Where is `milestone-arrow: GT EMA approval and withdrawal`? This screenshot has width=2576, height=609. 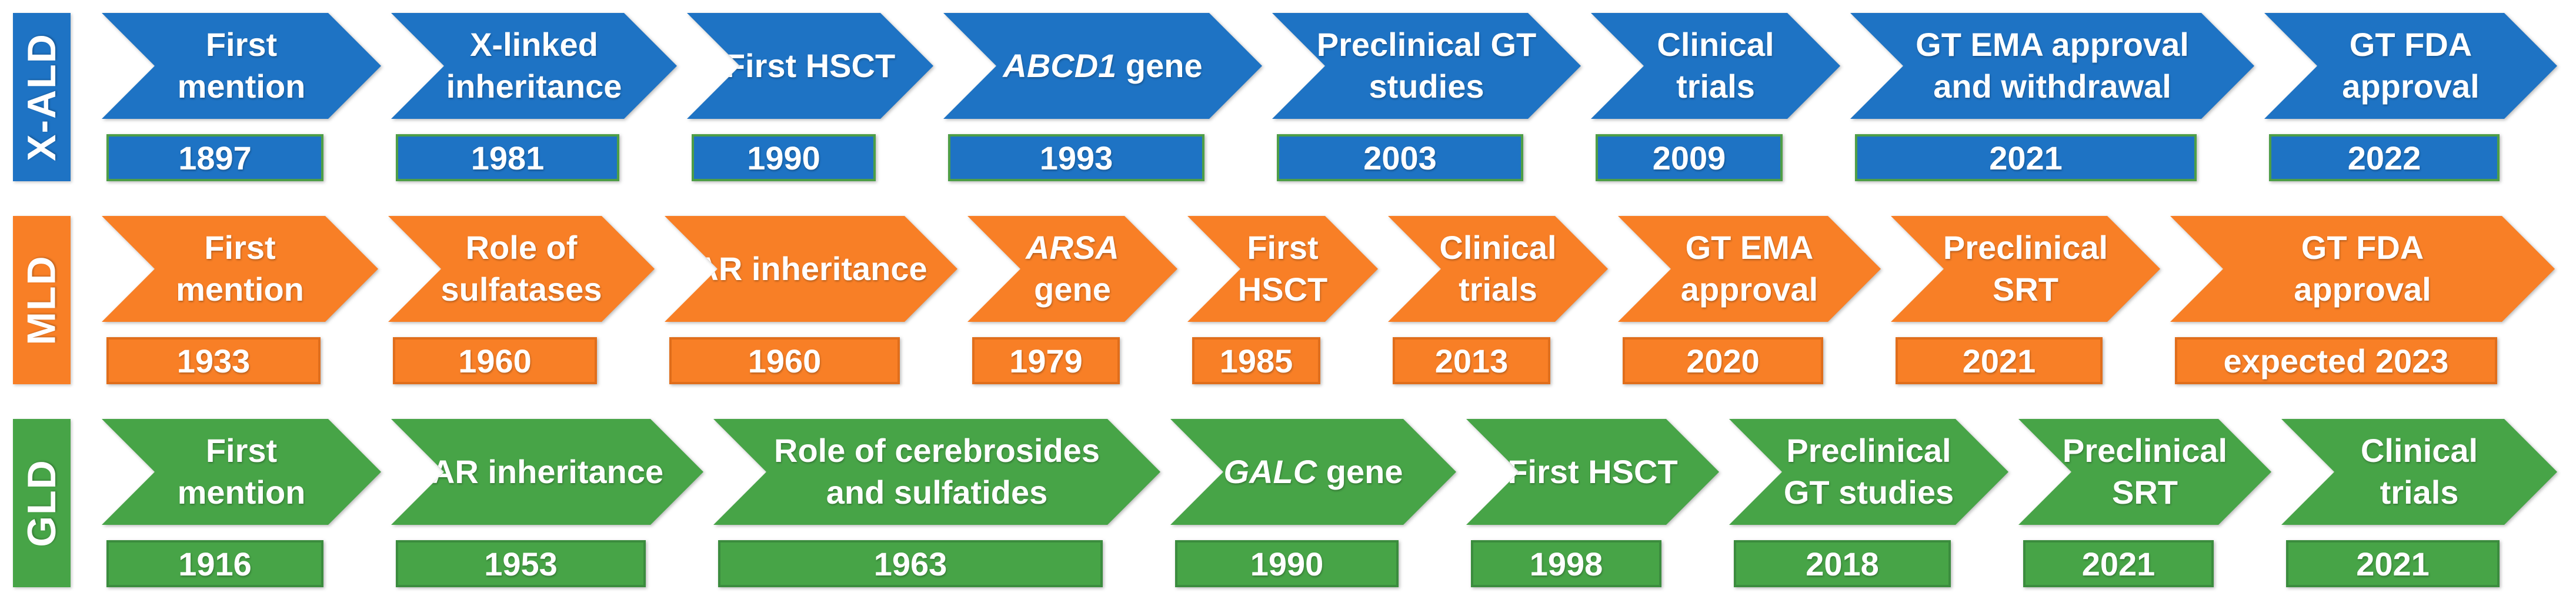 milestone-arrow: GT EMA approval and withdrawal is located at coordinates (2052, 66).